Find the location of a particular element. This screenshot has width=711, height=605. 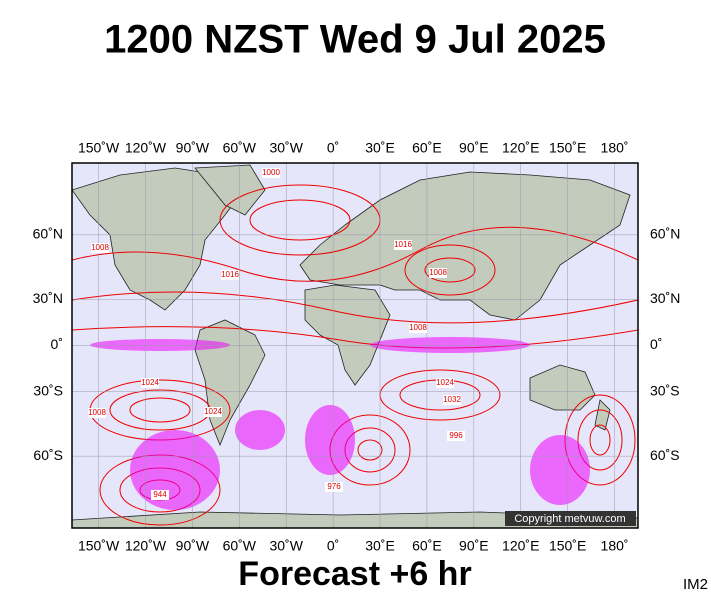

isobar-label: 944 is located at coordinates (160, 494).